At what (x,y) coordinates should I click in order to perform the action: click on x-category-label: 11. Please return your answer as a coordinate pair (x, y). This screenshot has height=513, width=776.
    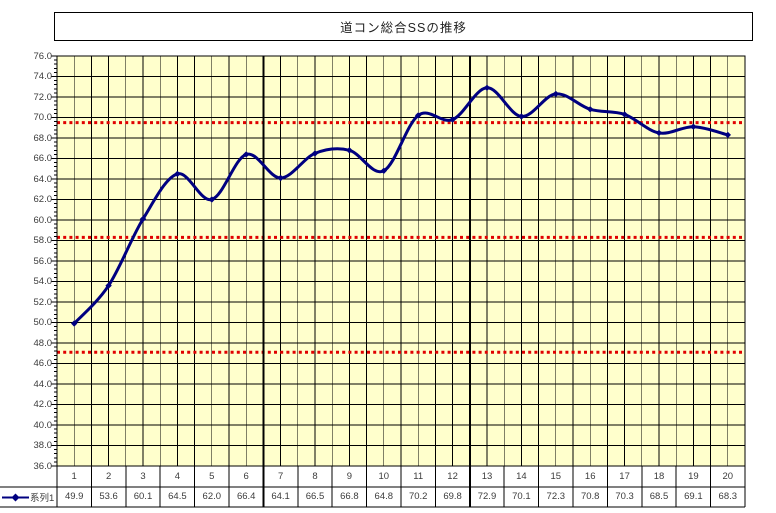
    Looking at the image, I should click on (418, 476).